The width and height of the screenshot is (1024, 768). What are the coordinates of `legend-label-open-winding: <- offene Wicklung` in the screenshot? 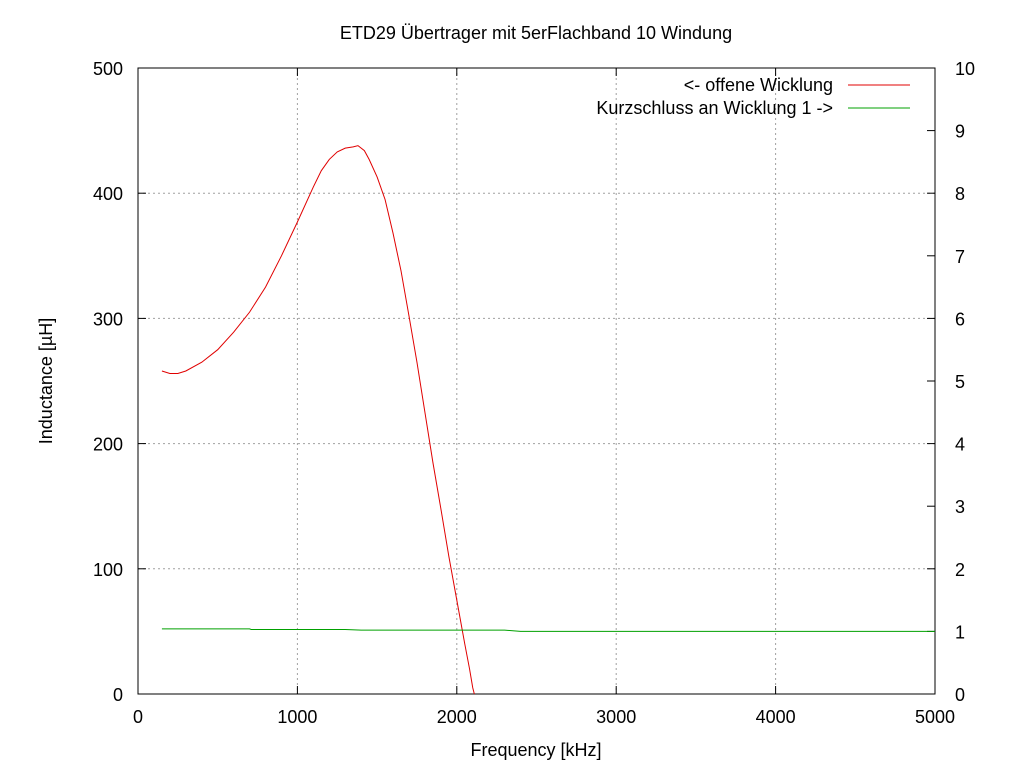 It's located at (758, 85).